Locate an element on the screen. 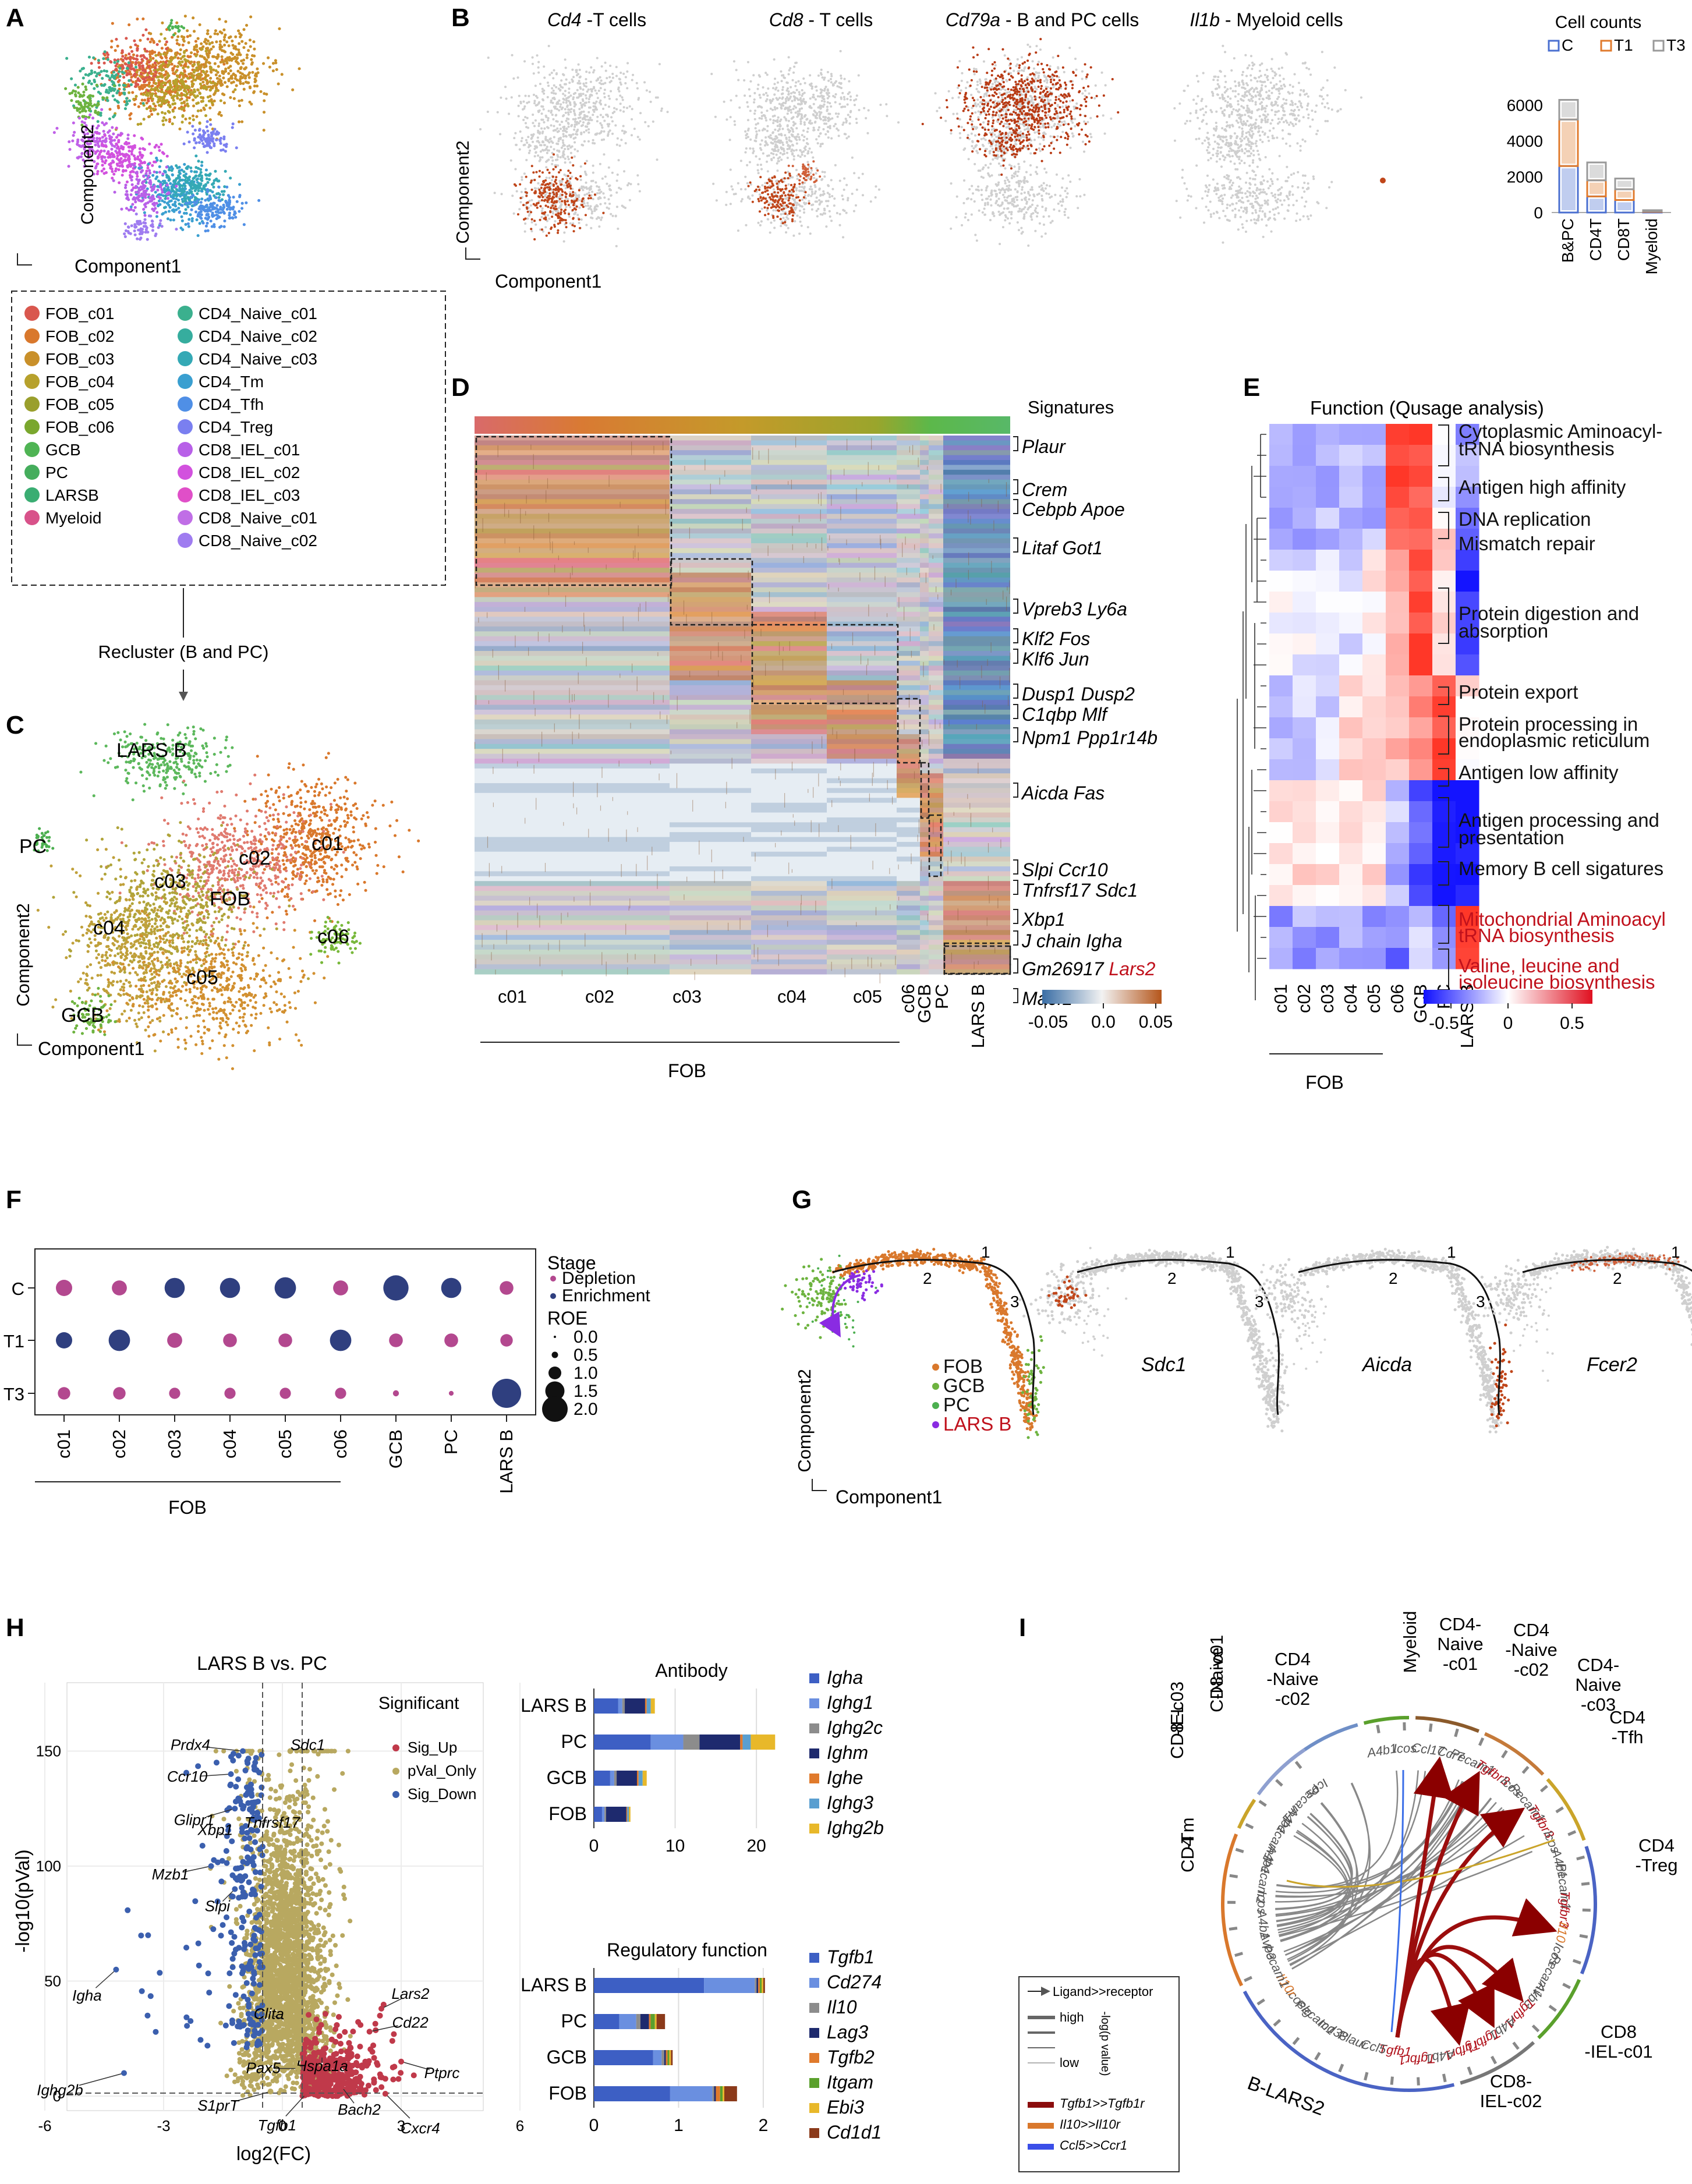 This screenshot has width=1692, height=2184. feature-plot-cd4 is located at coordinates (574, 146).